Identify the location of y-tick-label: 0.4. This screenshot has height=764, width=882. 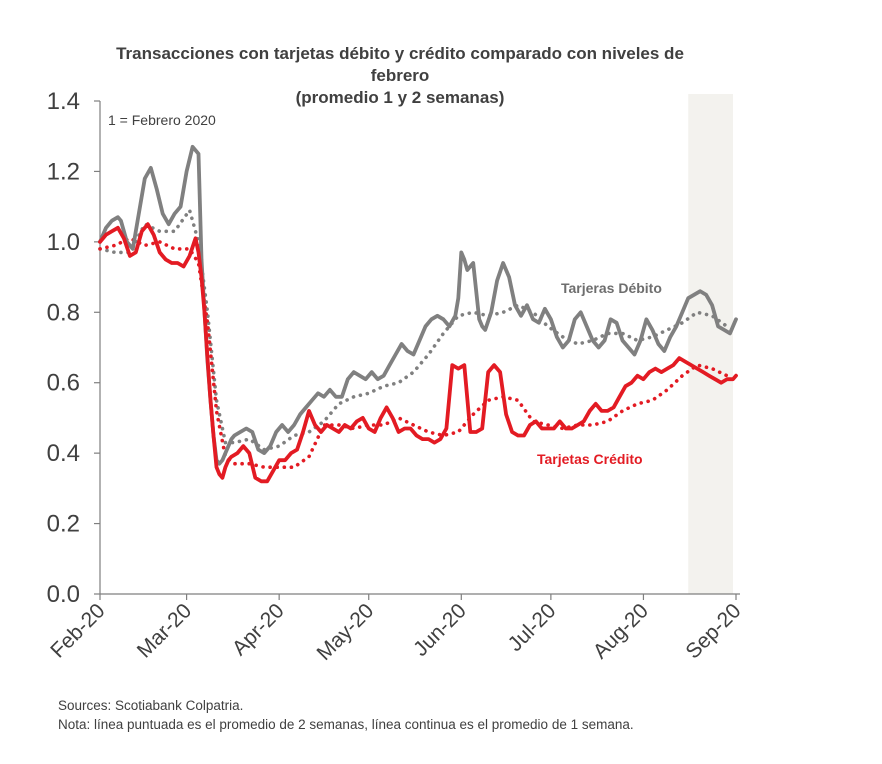
(63, 453).